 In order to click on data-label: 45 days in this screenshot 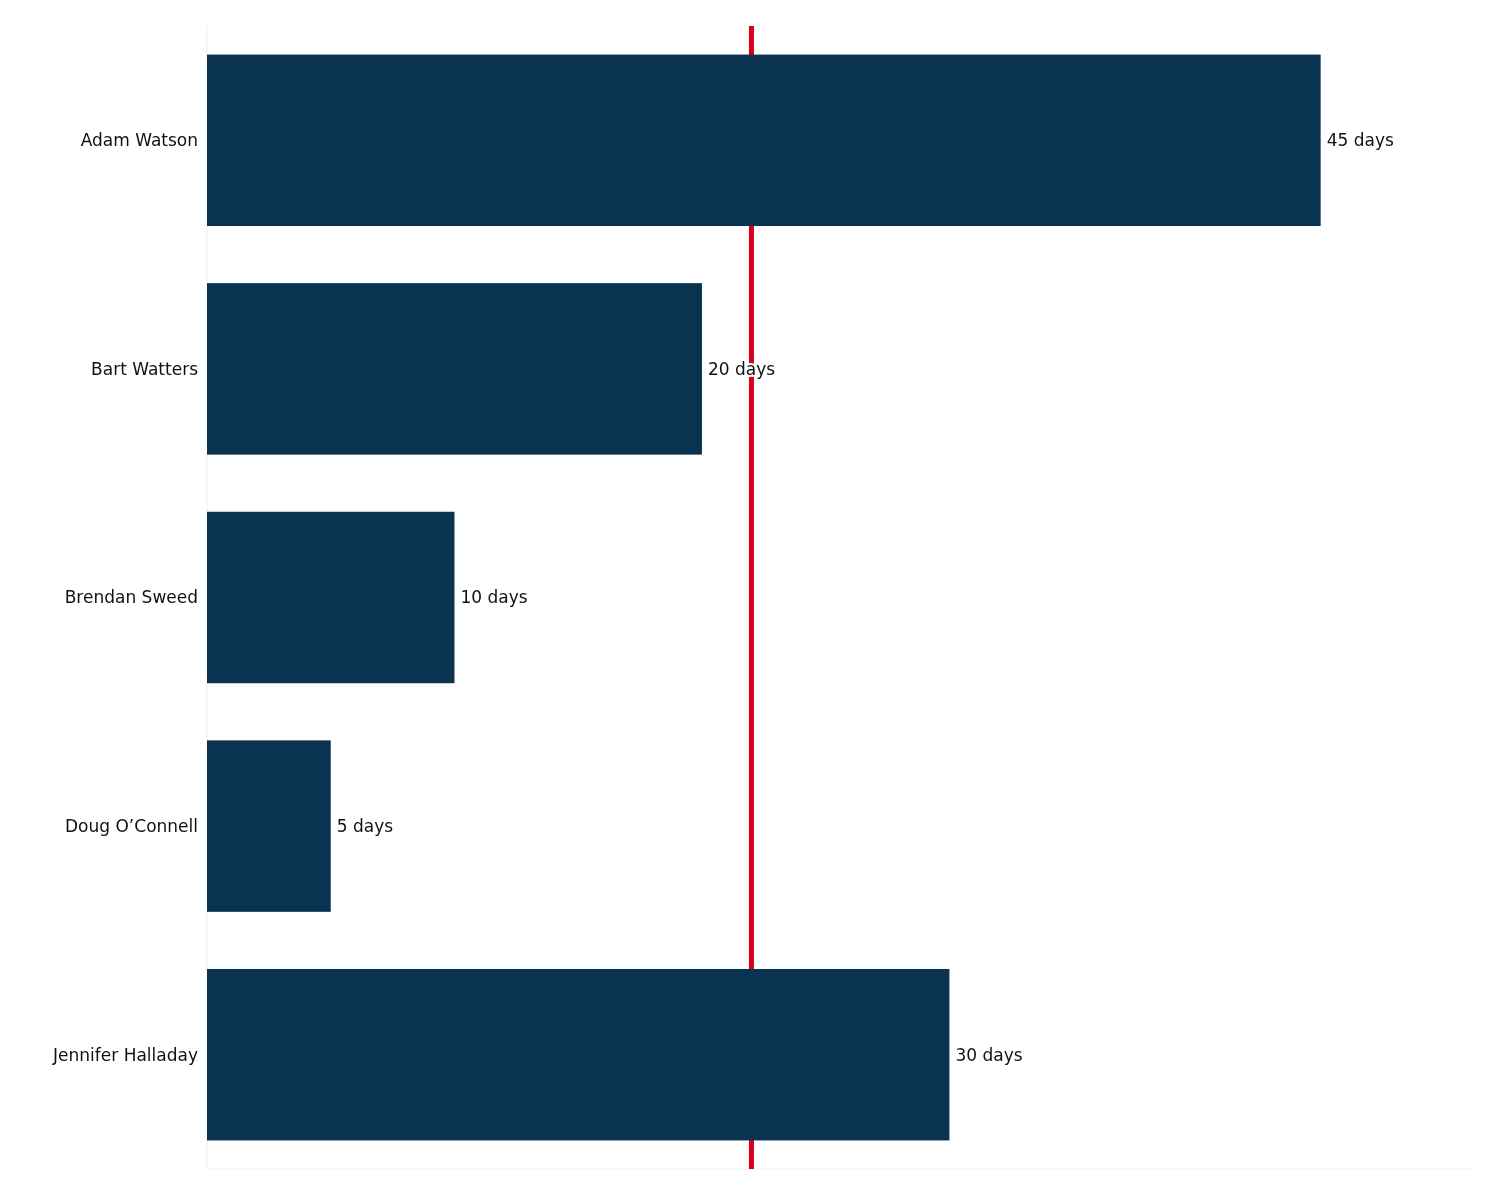, I will do `click(1360, 140)`.